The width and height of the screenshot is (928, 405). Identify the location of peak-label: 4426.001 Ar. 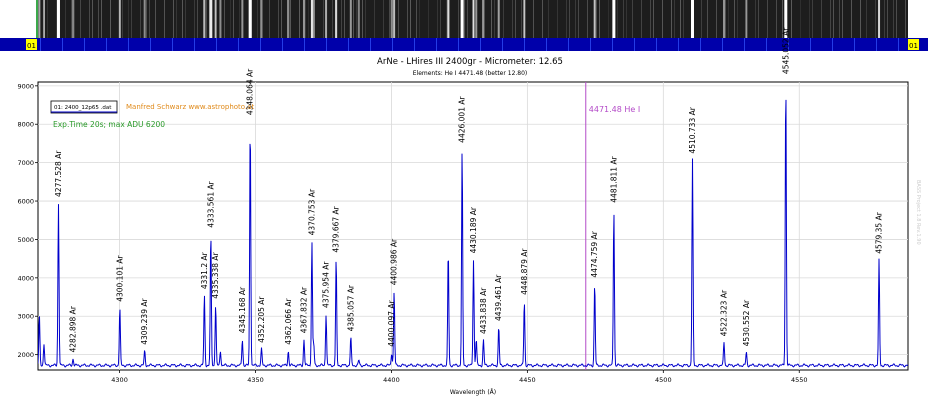
(462, 119).